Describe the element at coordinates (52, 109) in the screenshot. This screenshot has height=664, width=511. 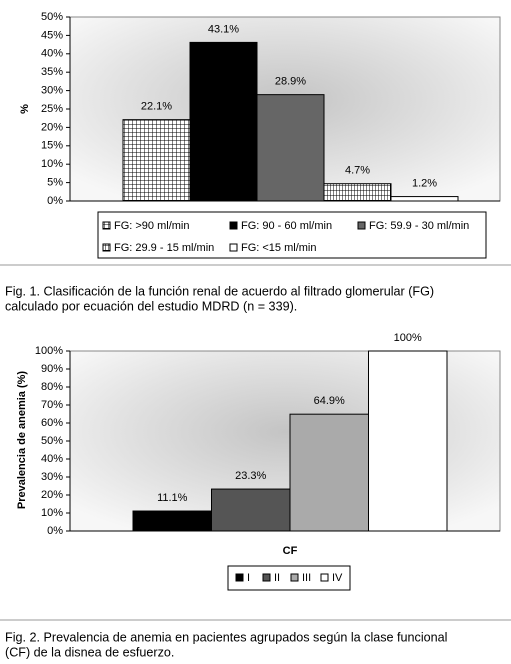
I see `y-tick-label: 25%` at that location.